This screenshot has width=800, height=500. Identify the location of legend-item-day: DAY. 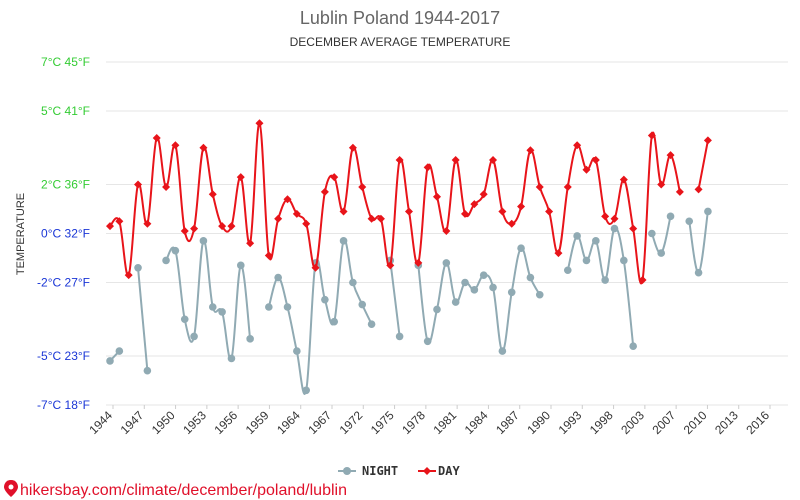
(439, 471).